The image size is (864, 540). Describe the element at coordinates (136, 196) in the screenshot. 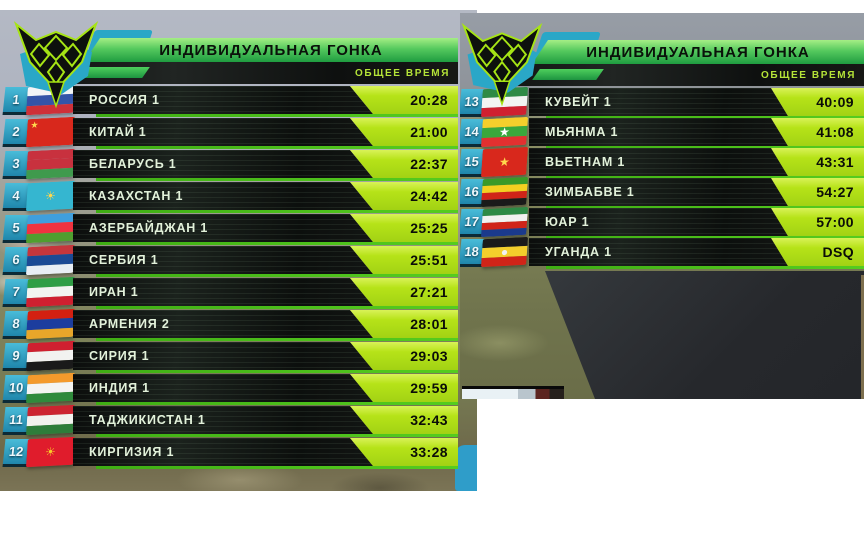

I see `team-name: КАЗАХСТАН 1` at that location.